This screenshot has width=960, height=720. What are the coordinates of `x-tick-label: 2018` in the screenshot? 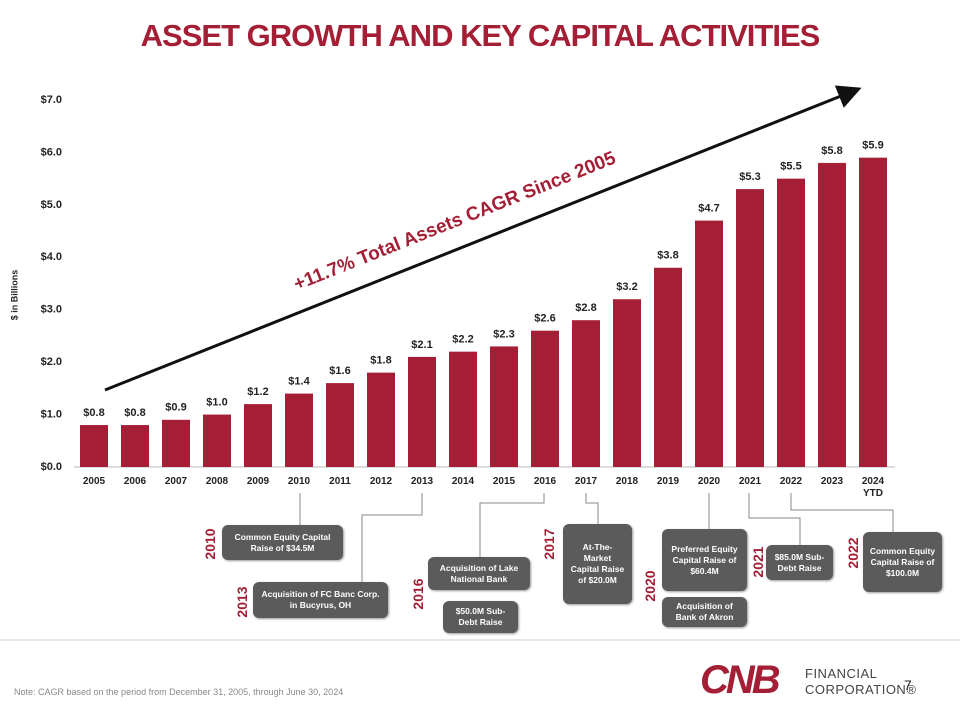 It's located at (627, 481).